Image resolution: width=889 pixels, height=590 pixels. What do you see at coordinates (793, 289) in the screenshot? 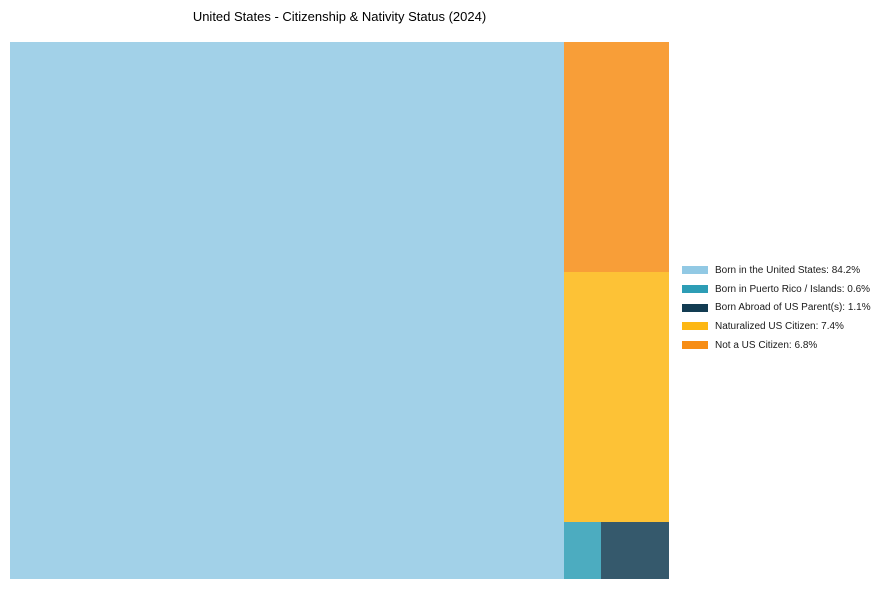
I see `legend-label: Born in Puerto Rico / Islands: 0.6%` at bounding box center [793, 289].